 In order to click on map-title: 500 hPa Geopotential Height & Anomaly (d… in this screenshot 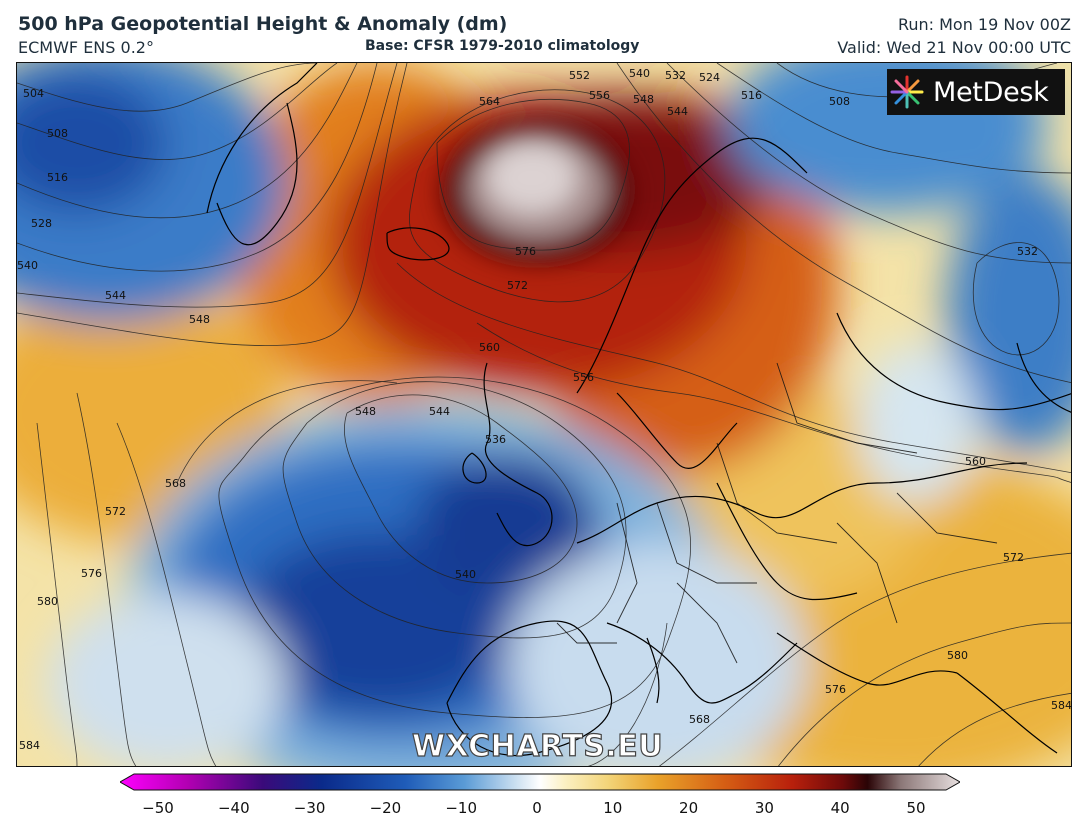, I will do `click(263, 24)`.